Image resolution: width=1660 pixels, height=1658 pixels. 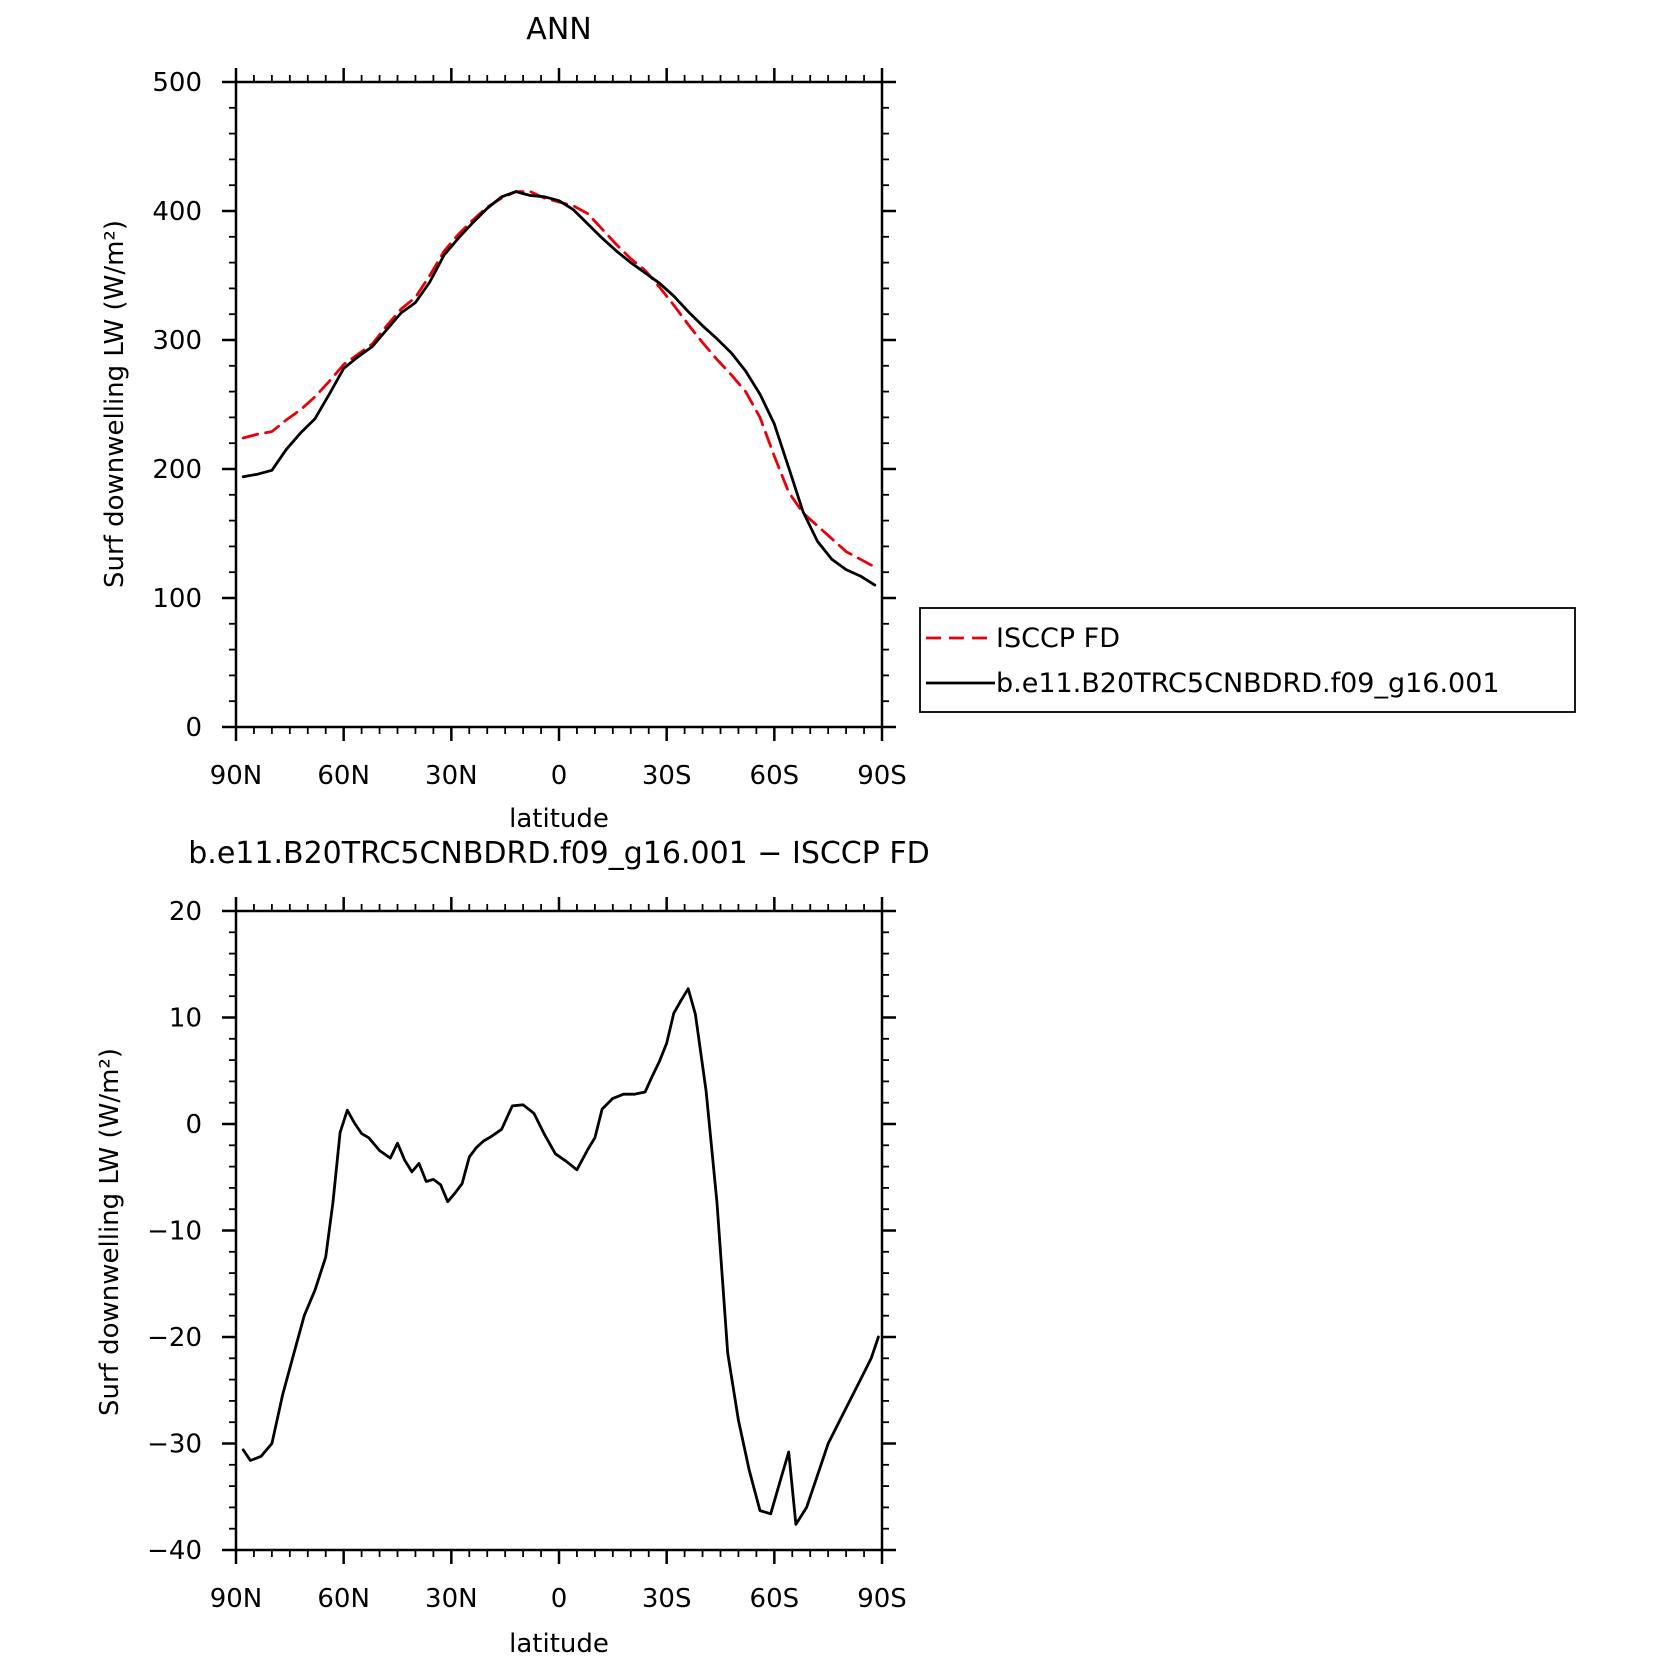 I want to click on bottom-y-tick-label: 10, so click(x=185, y=1019).